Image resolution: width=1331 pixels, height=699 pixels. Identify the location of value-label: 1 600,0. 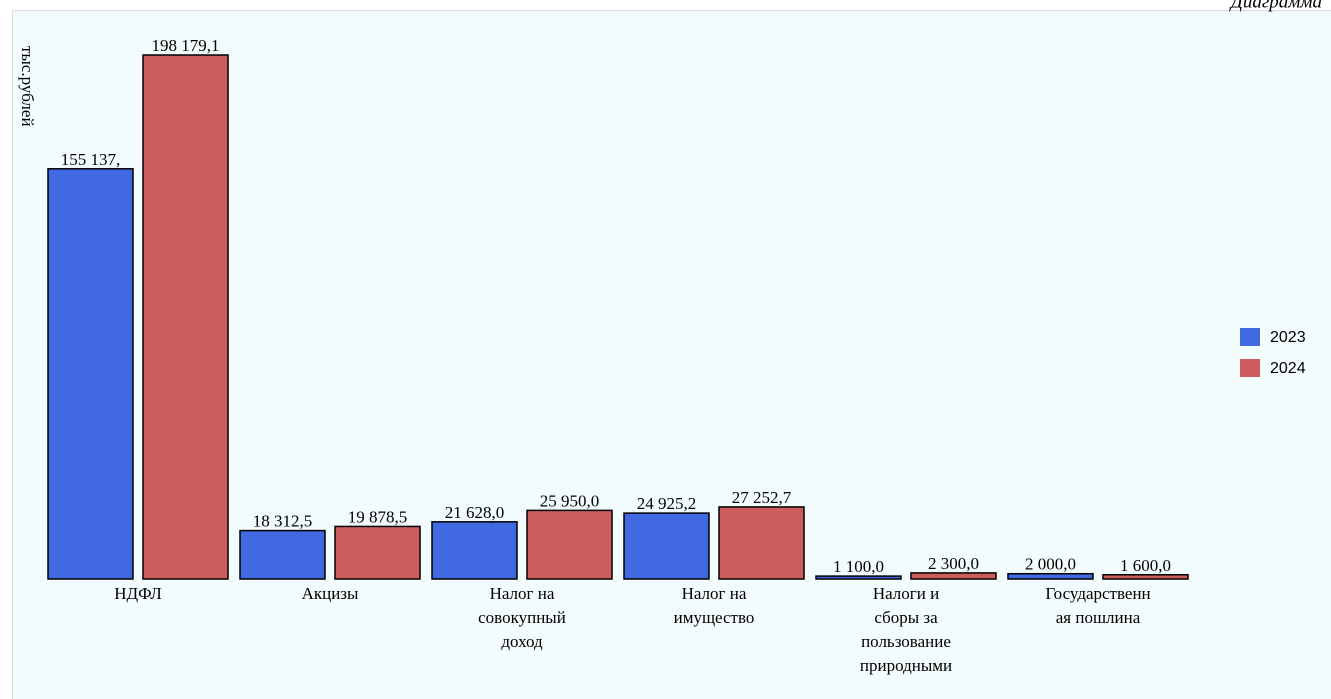
(1145, 565).